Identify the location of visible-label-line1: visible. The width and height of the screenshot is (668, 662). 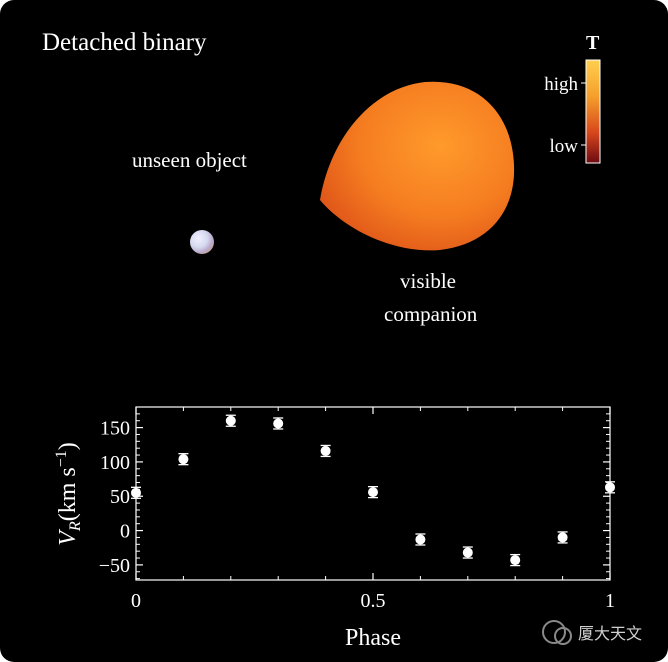
(428, 281).